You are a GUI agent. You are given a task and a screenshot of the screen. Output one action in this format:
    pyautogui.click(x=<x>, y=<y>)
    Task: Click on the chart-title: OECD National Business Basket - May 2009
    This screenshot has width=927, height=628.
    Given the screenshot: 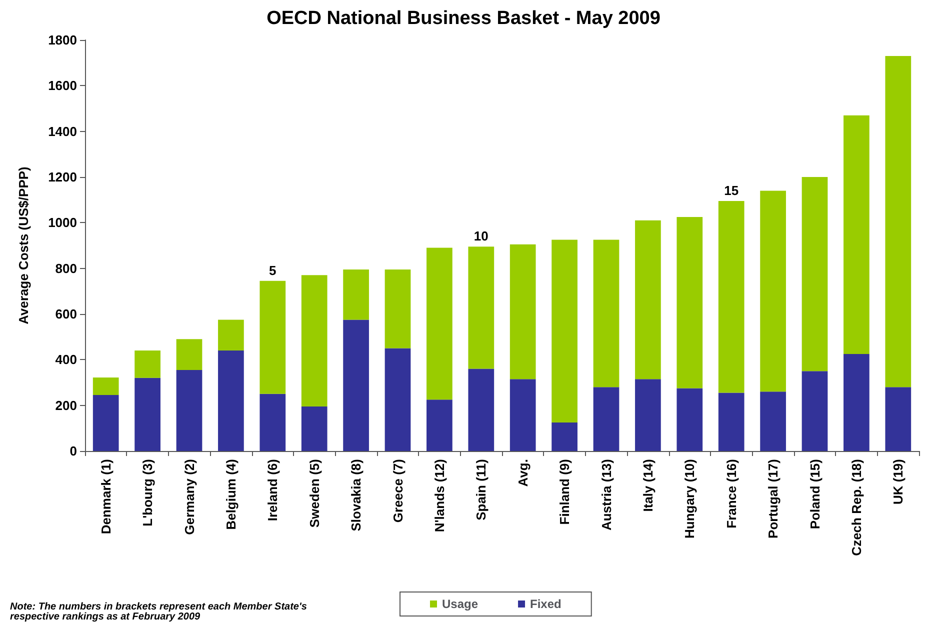 What is the action you would take?
    pyautogui.click(x=463, y=18)
    